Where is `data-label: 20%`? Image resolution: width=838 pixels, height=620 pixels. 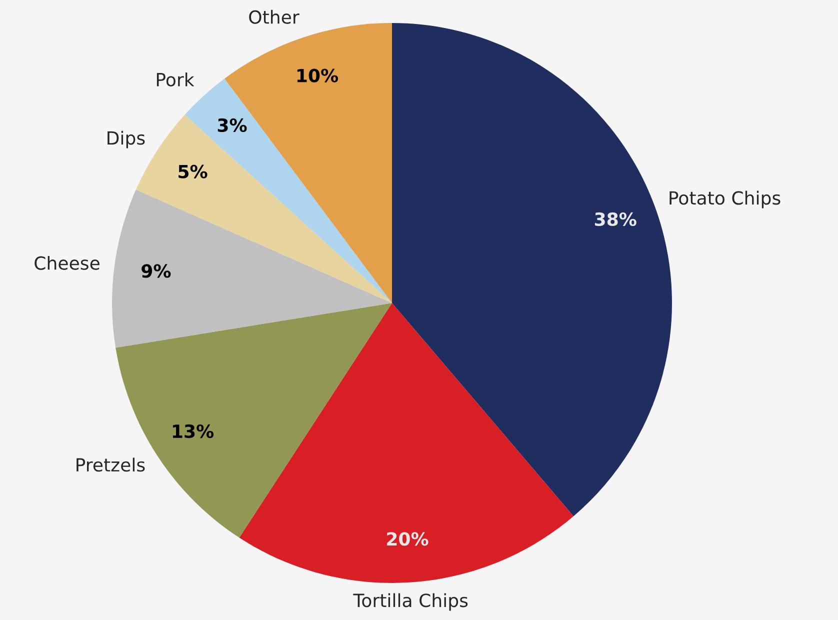 data-label: 20% is located at coordinates (407, 539).